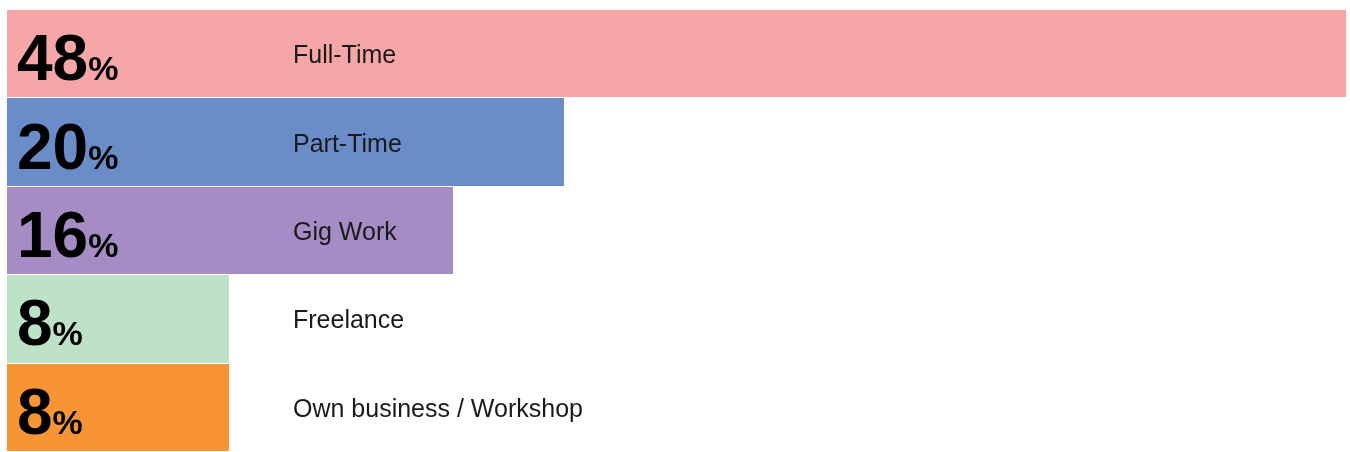  What do you see at coordinates (345, 231) in the screenshot?
I see `y-tick-label: Gig Work` at bounding box center [345, 231].